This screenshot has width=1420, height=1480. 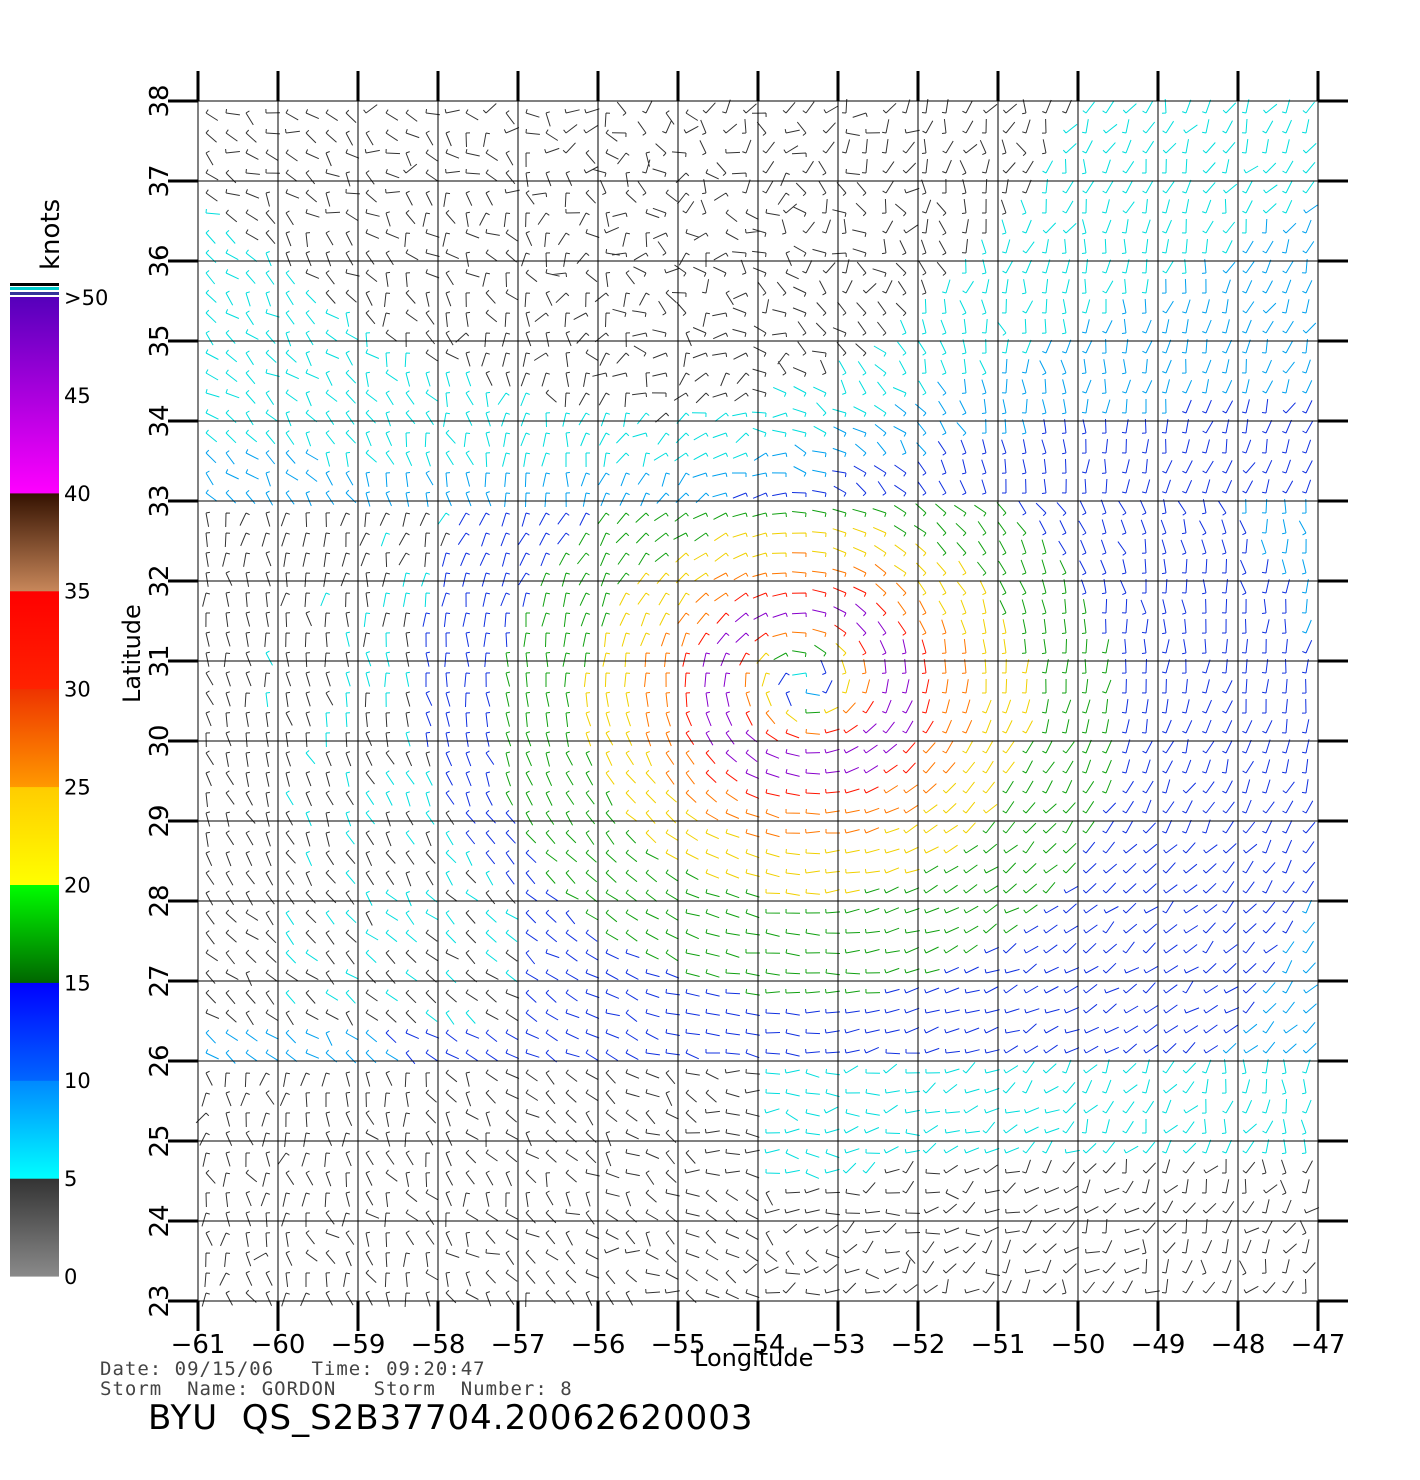 I want to click on longitude-tick-label: −48, so click(x=1238, y=1345).